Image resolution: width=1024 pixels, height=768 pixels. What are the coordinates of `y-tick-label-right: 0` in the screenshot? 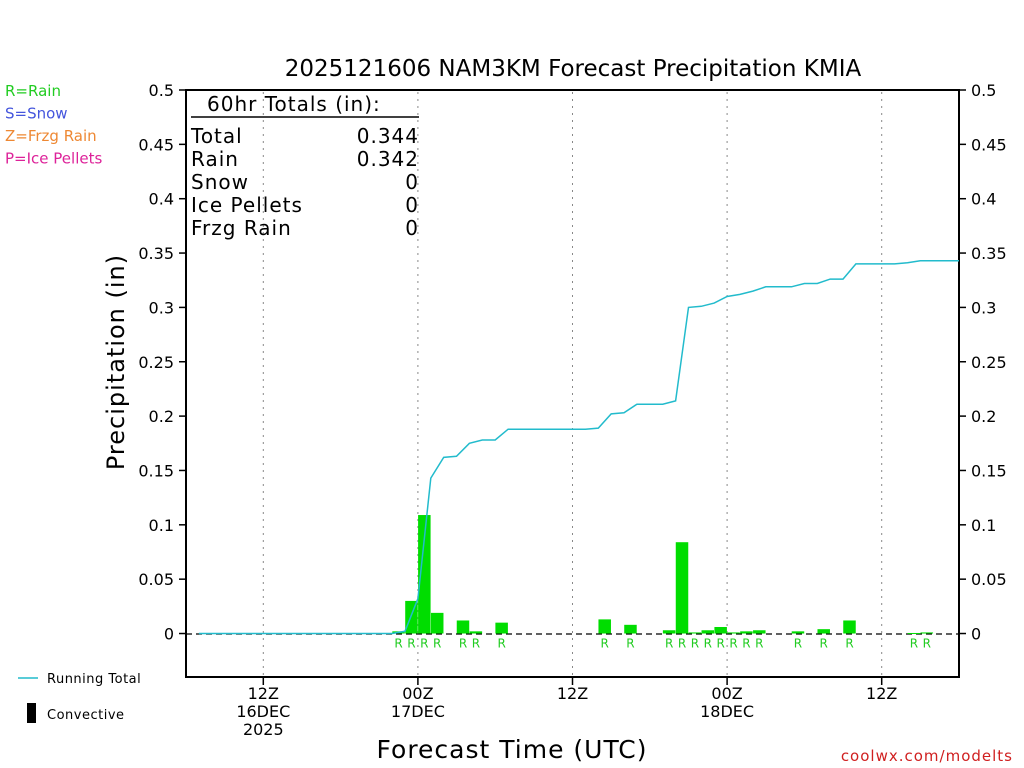 It's located at (976, 634).